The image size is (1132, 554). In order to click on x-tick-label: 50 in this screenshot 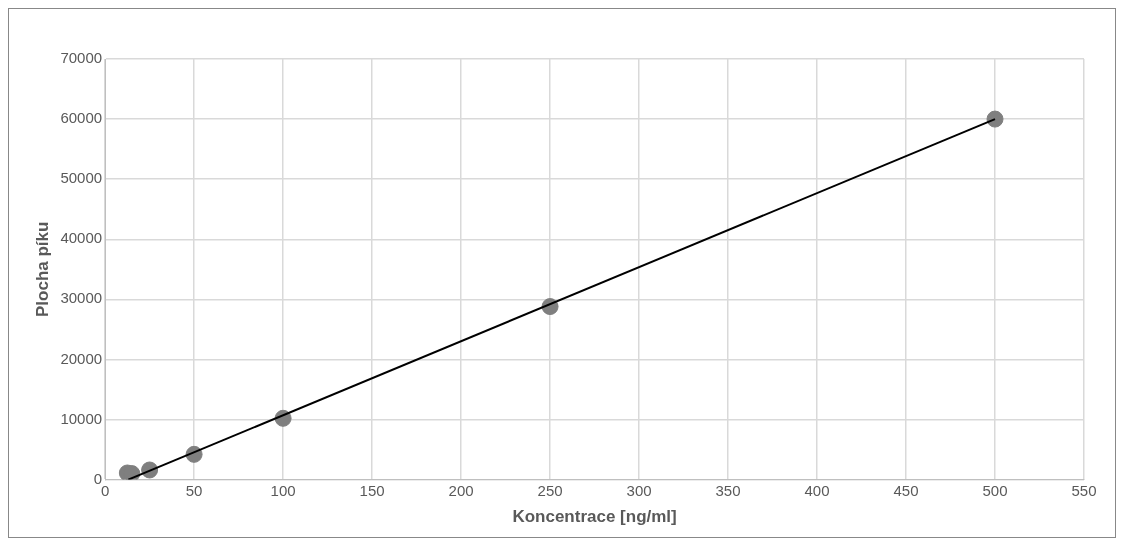, I will do `click(194, 490)`.